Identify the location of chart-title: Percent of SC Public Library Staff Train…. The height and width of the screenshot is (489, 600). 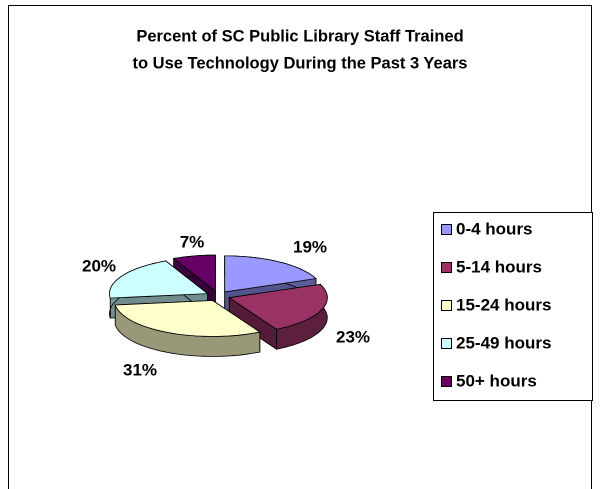
(299, 36).